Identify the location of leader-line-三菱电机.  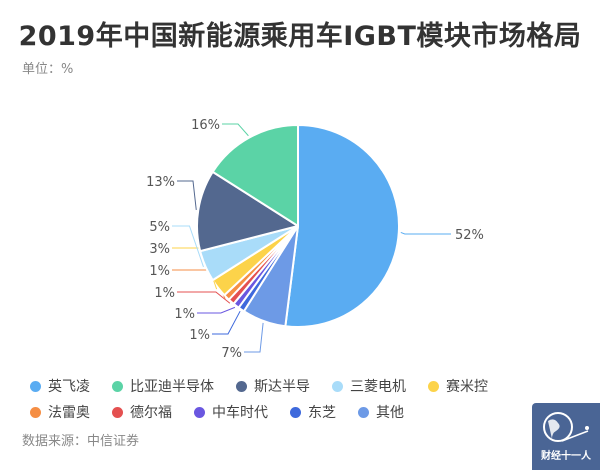
(188, 246).